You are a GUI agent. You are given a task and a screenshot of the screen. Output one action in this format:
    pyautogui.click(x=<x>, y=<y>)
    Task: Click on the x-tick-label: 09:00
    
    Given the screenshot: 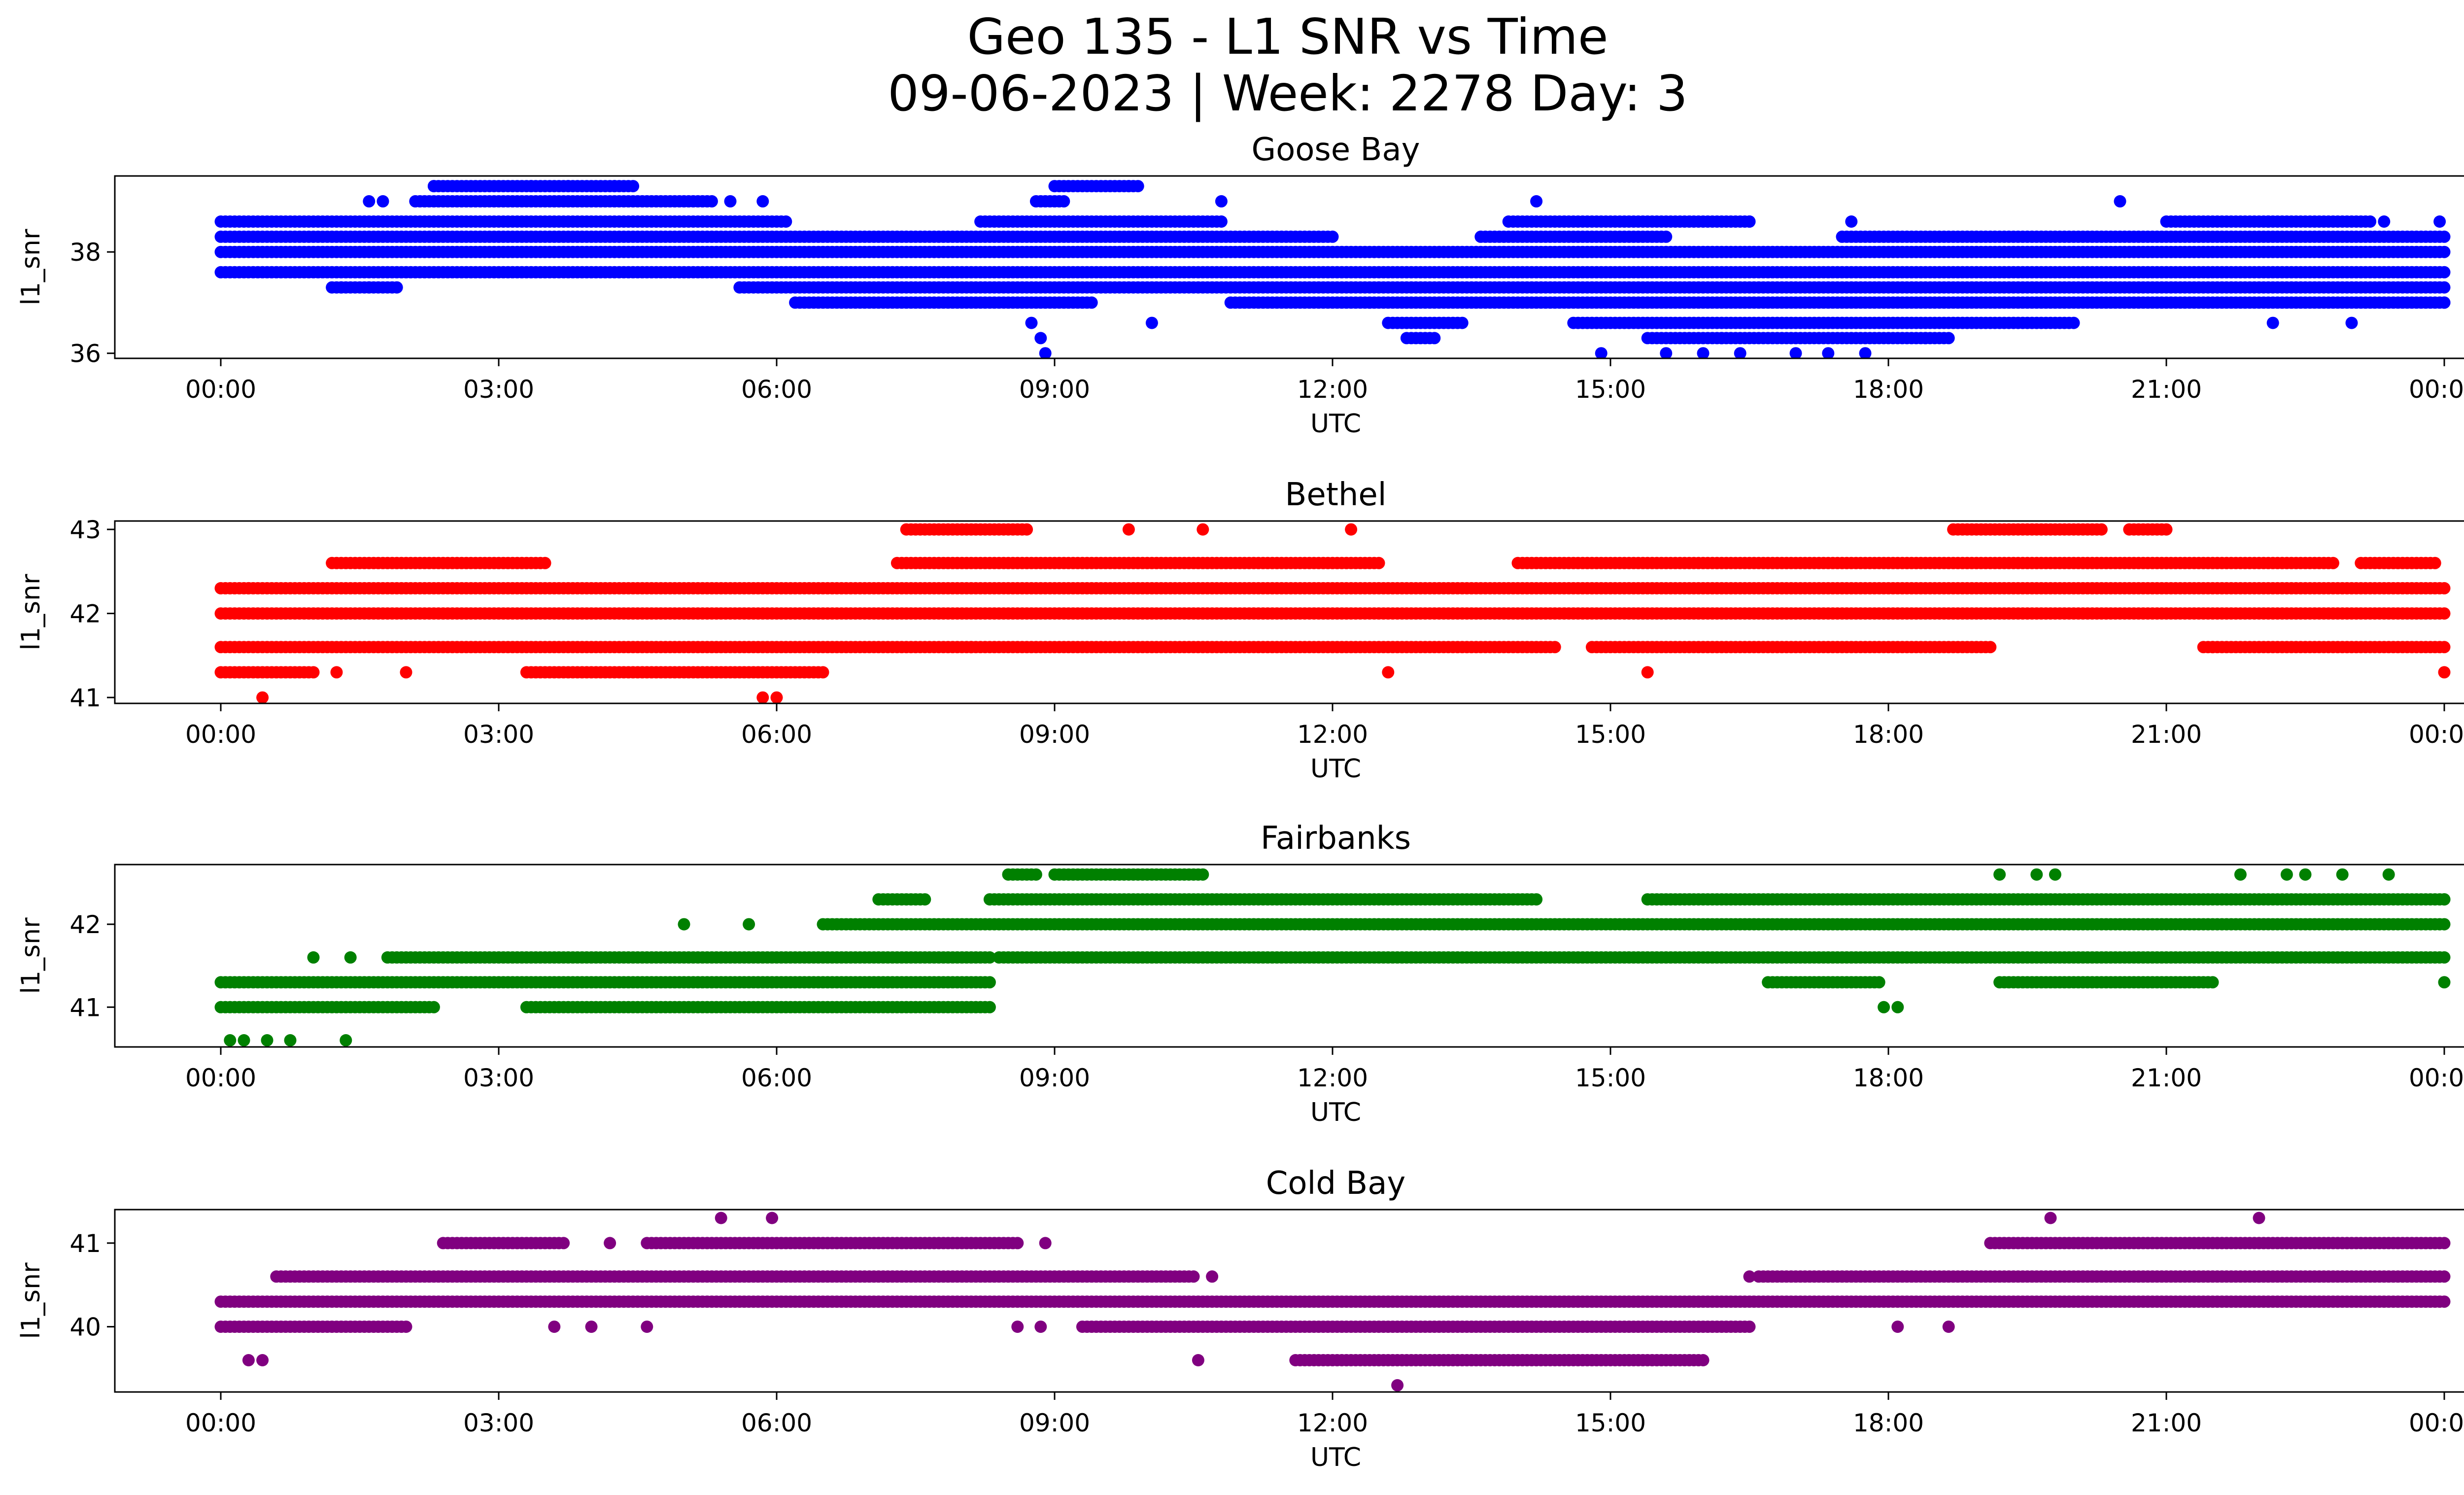 What is the action you would take?
    pyautogui.click(x=1054, y=389)
    